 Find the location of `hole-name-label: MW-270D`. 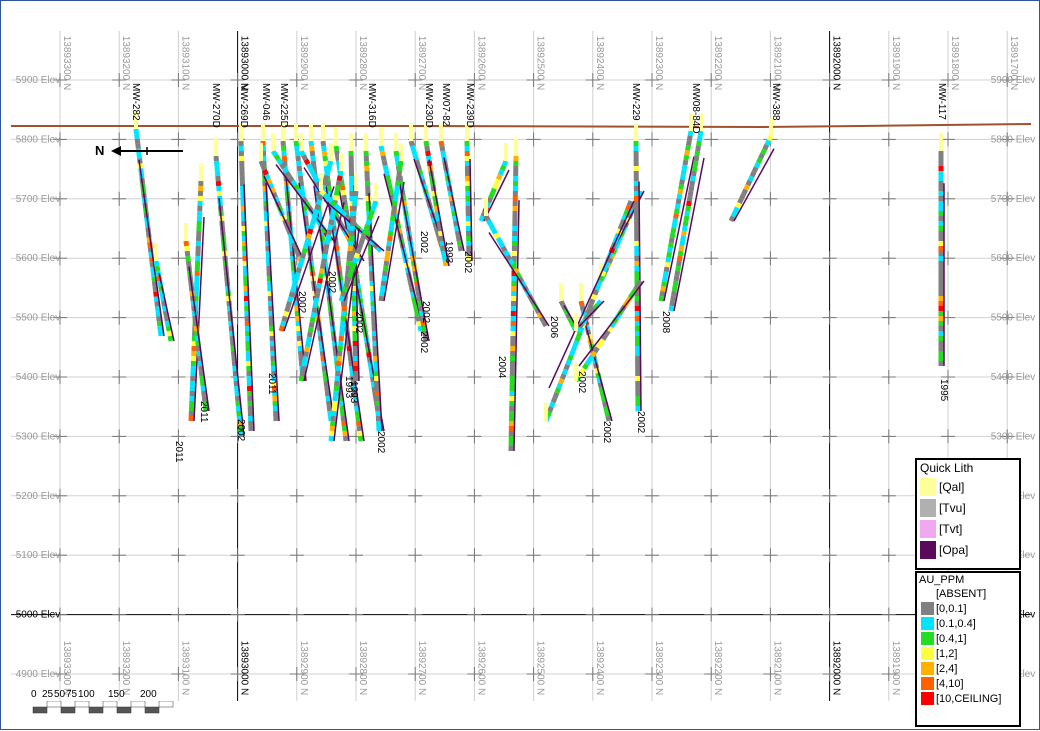

hole-name-label: MW-270D is located at coordinates (215, 105).